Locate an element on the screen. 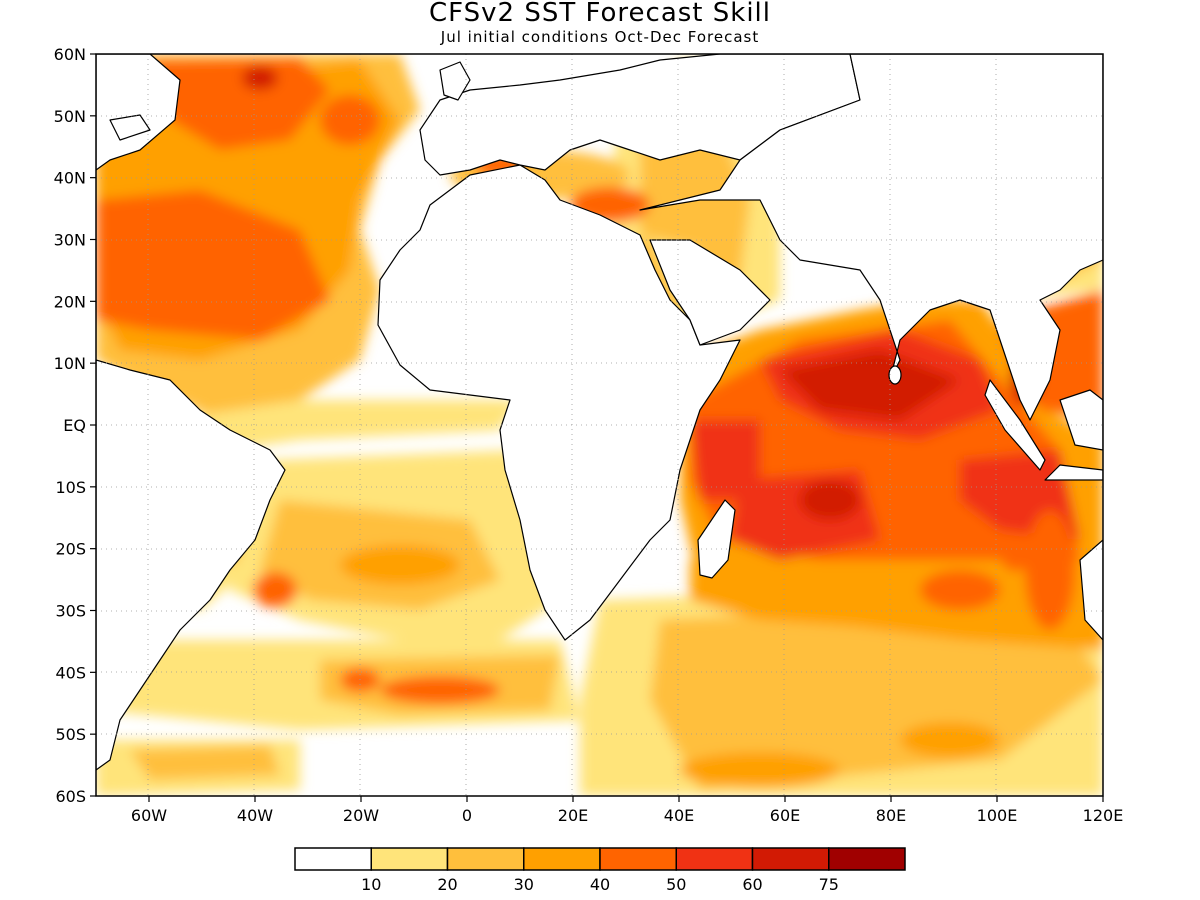 This screenshot has width=1200, height=900. chart-subtitle: Jul initial conditions Oct-Dec Forecast is located at coordinates (600, 37).